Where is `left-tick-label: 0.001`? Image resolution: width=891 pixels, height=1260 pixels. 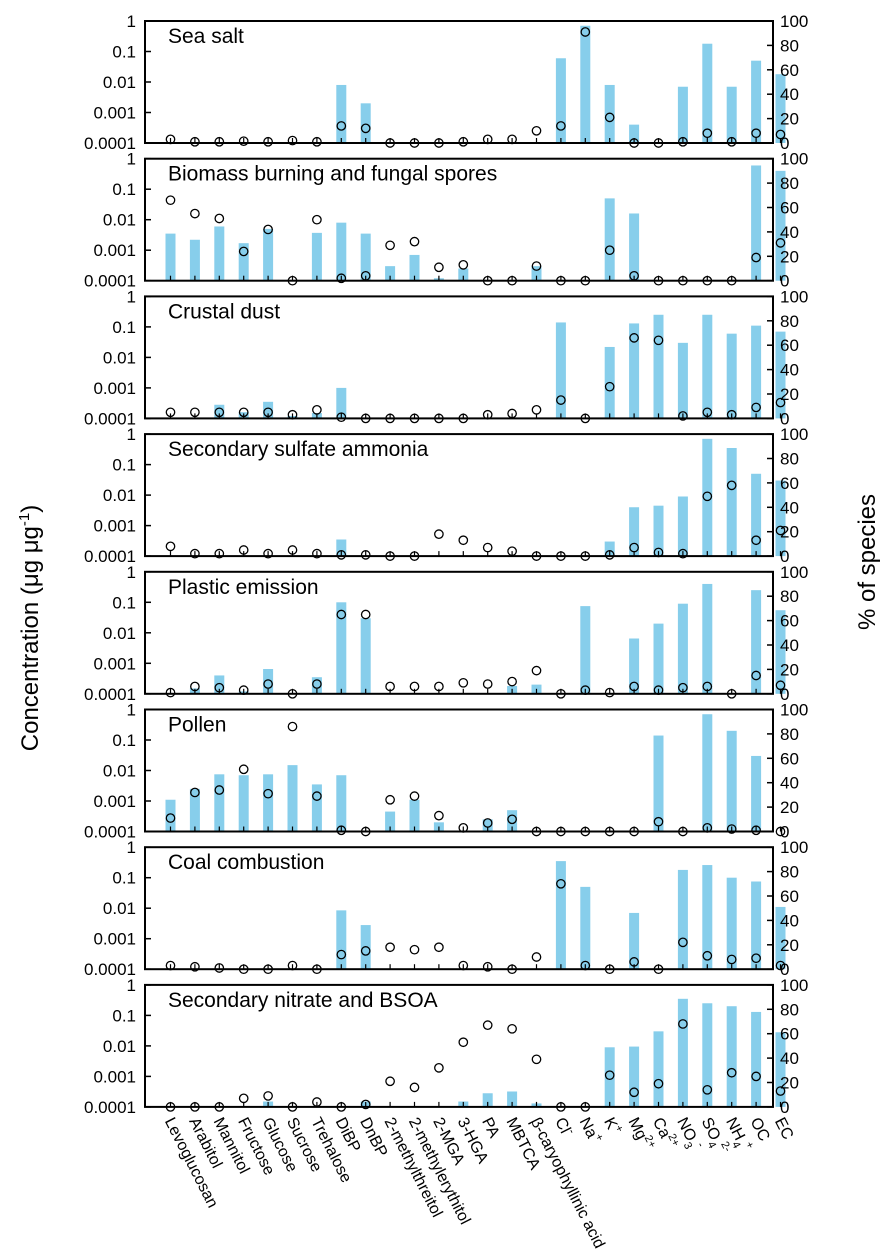
left-tick-label: 0.001 is located at coordinates (114, 250).